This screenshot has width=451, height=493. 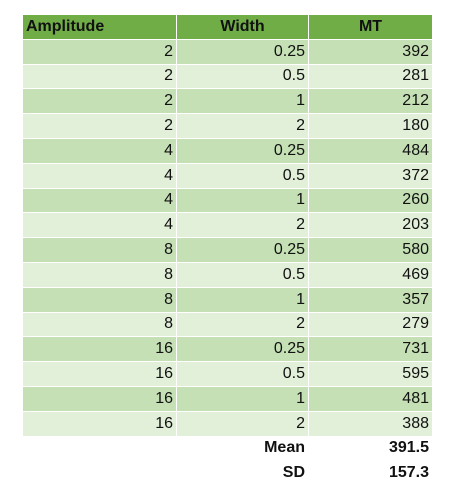 I want to click on cell-mt: 372, so click(x=370, y=175).